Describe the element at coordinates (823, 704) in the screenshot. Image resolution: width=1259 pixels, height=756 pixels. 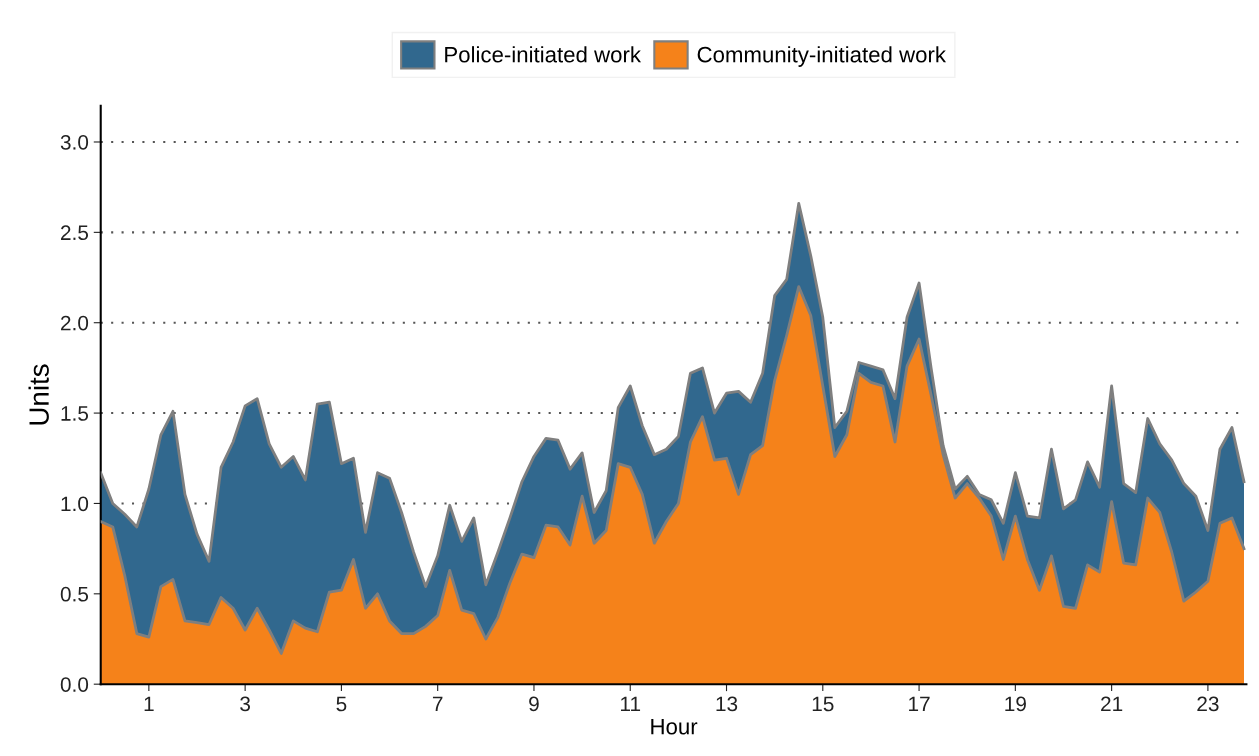
I see `x-tick-label: 15` at that location.